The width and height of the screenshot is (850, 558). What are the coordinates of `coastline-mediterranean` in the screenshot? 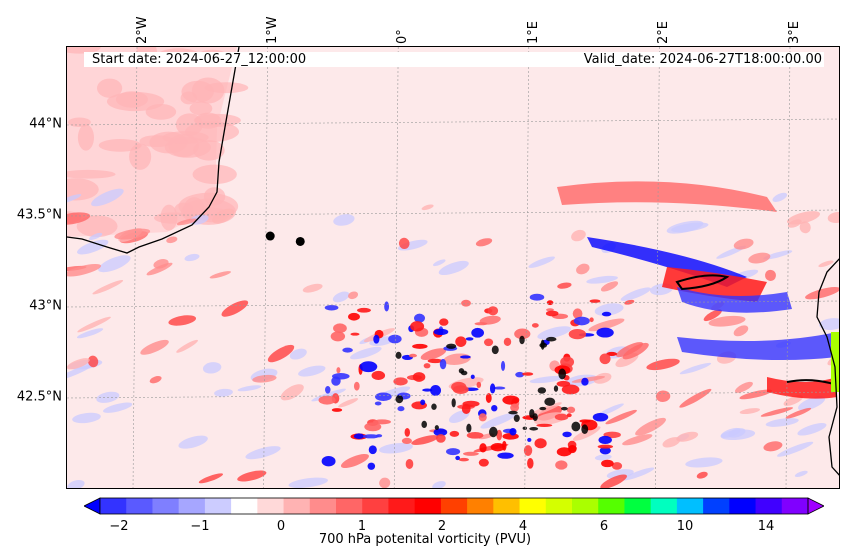 It's located at (827, 367).